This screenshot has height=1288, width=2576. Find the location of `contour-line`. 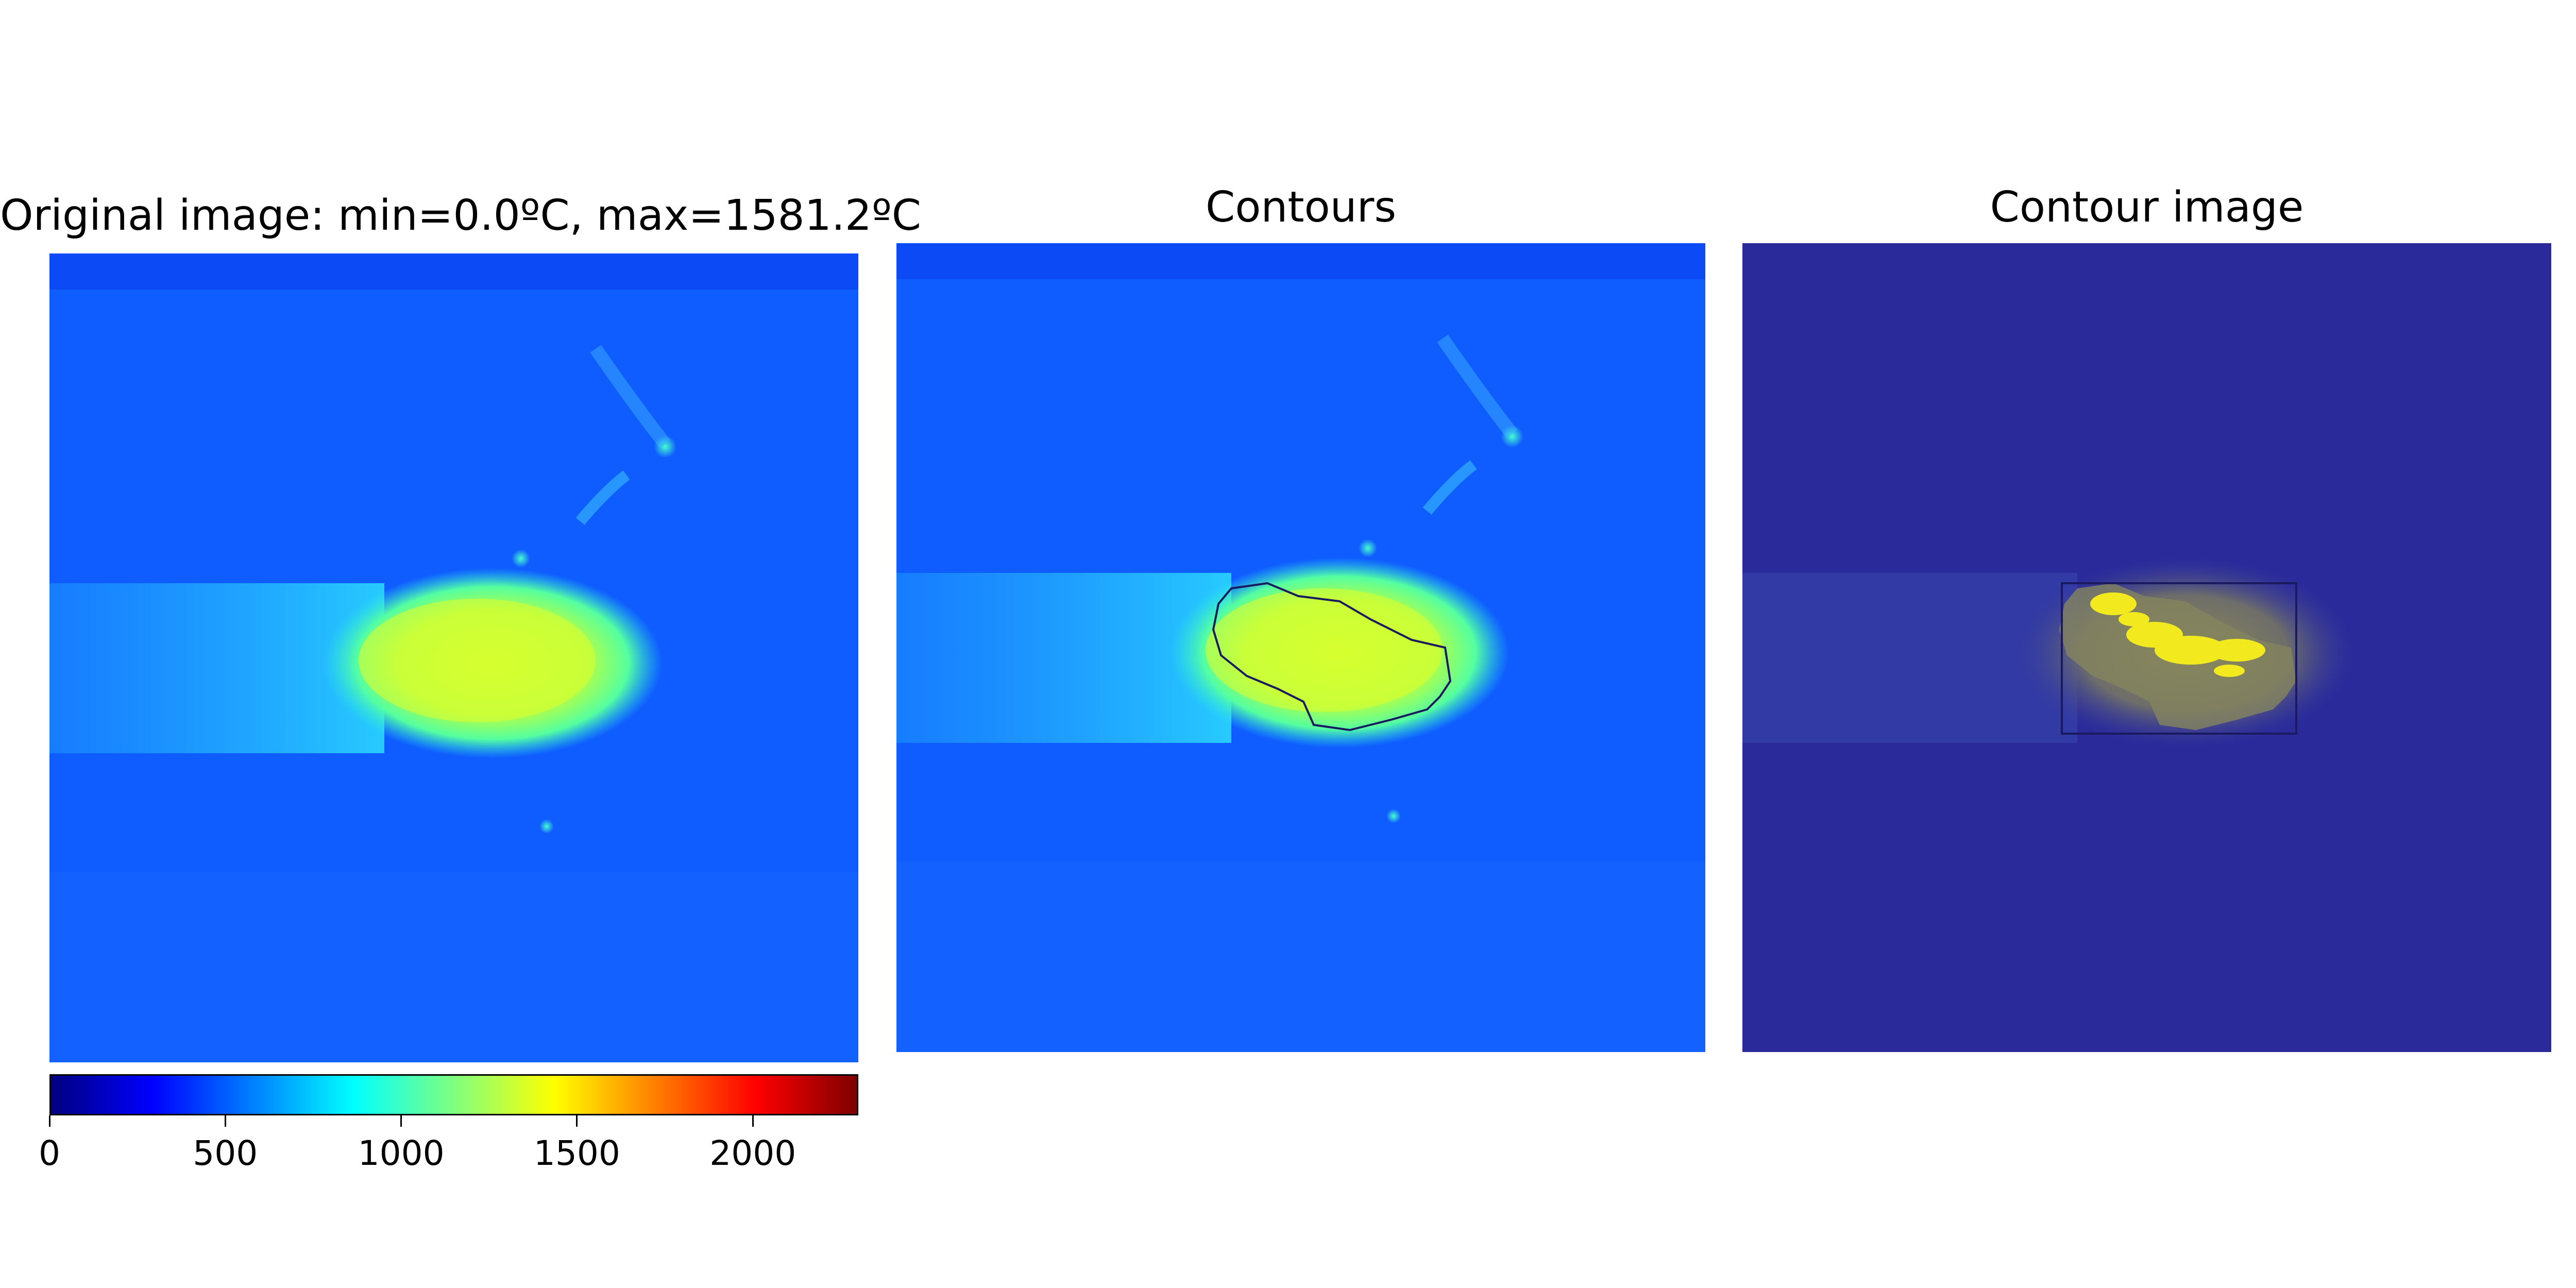

contour-line is located at coordinates (1332, 657).